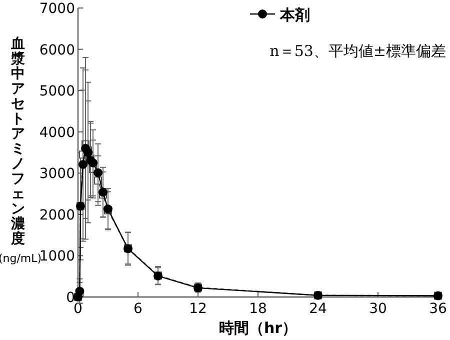 This screenshot has width=450, height=340. What do you see at coordinates (258, 328) in the screenshot?
I see `x-axis-title: 時間（hr）` at bounding box center [258, 328].